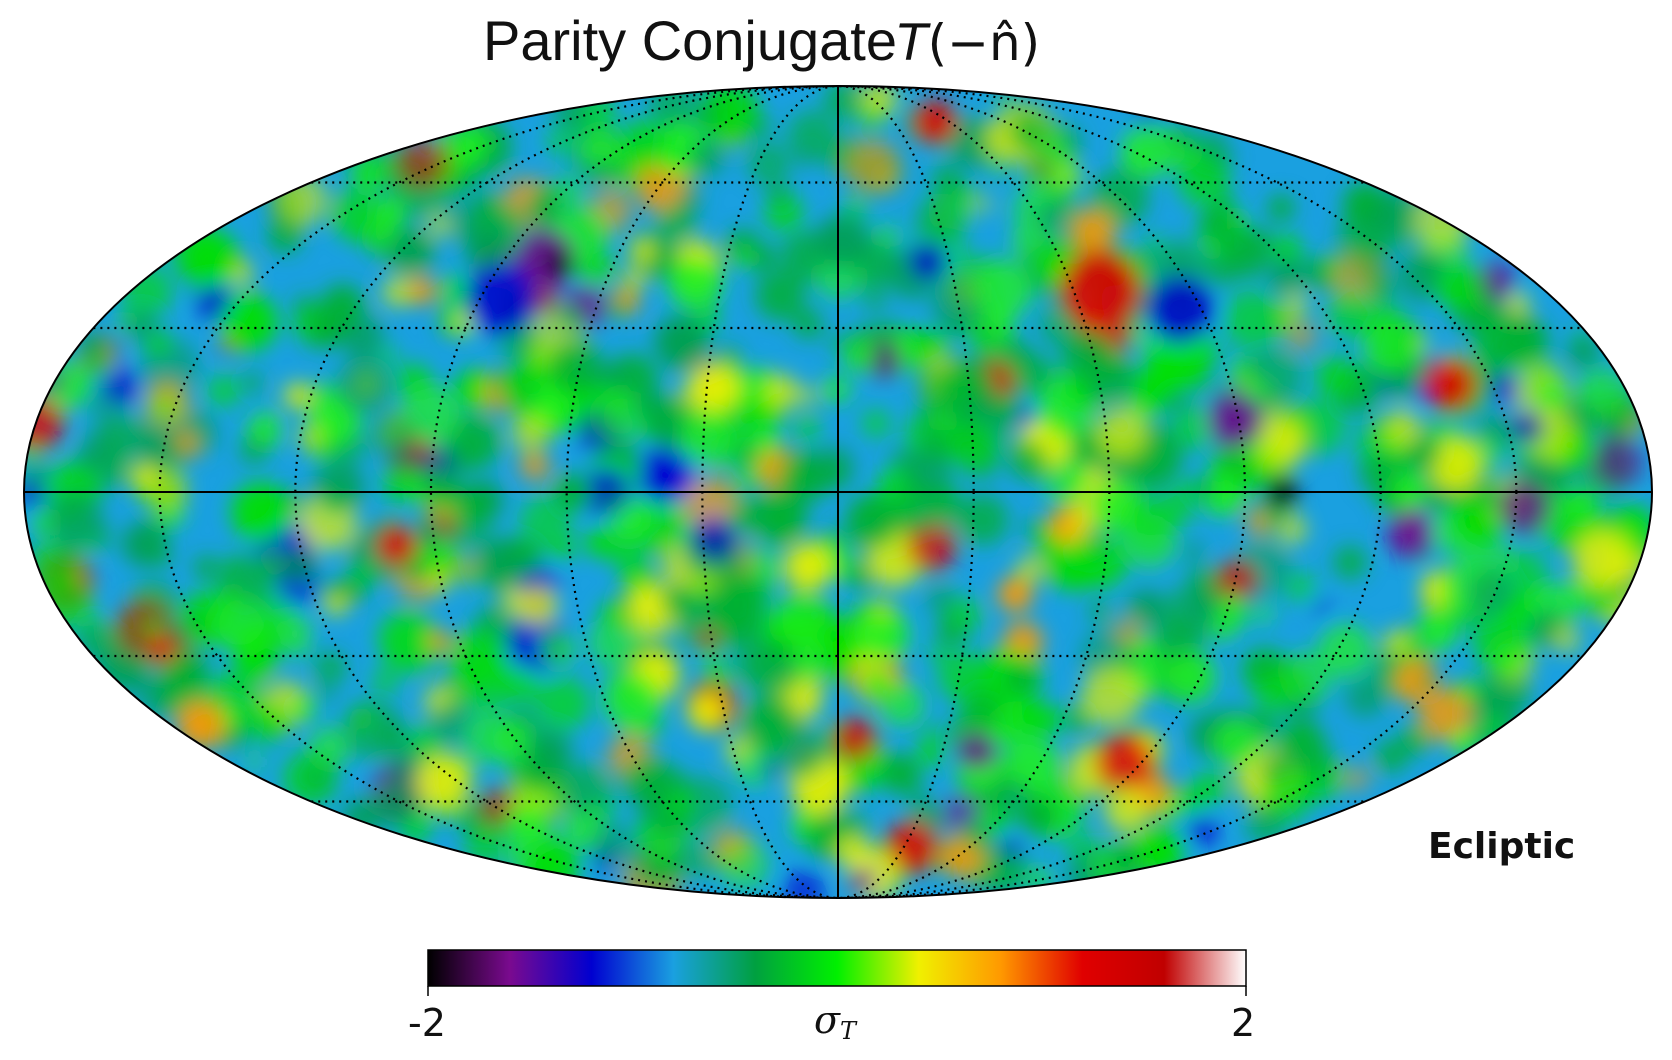 Image resolution: width=1672 pixels, height=1060 pixels. Describe the element at coordinates (837, 968) in the screenshot. I see `colorbar` at that location.